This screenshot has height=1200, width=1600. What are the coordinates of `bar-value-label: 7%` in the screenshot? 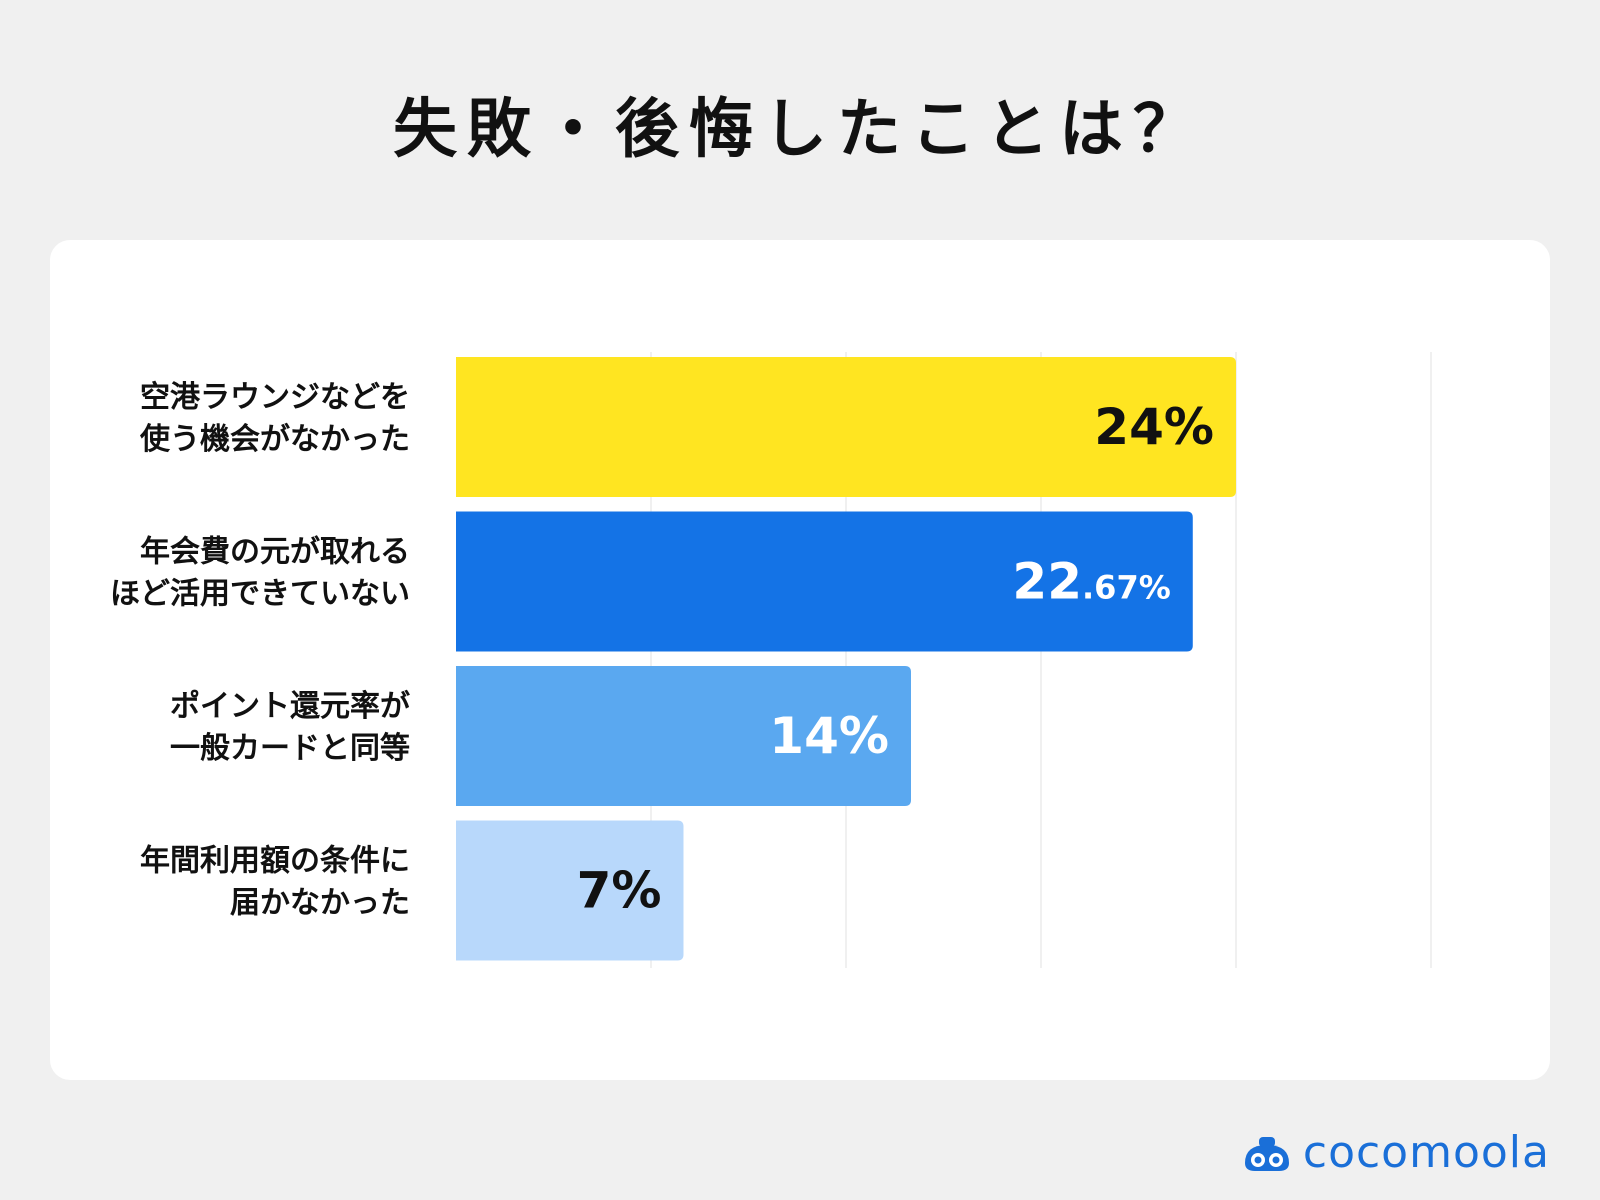 It's located at (619, 891).